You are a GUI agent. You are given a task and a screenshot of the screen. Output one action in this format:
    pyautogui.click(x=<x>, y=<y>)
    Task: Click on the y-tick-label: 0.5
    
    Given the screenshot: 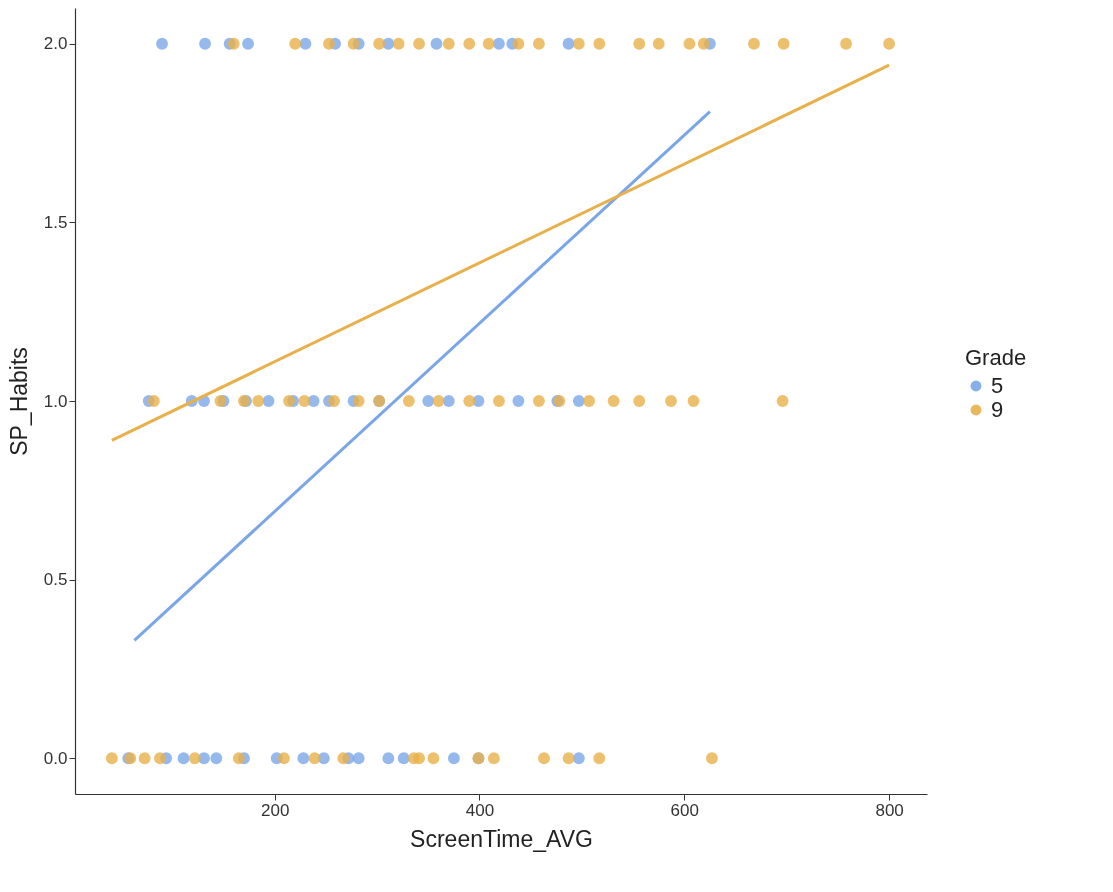 What is the action you would take?
    pyautogui.click(x=55, y=580)
    